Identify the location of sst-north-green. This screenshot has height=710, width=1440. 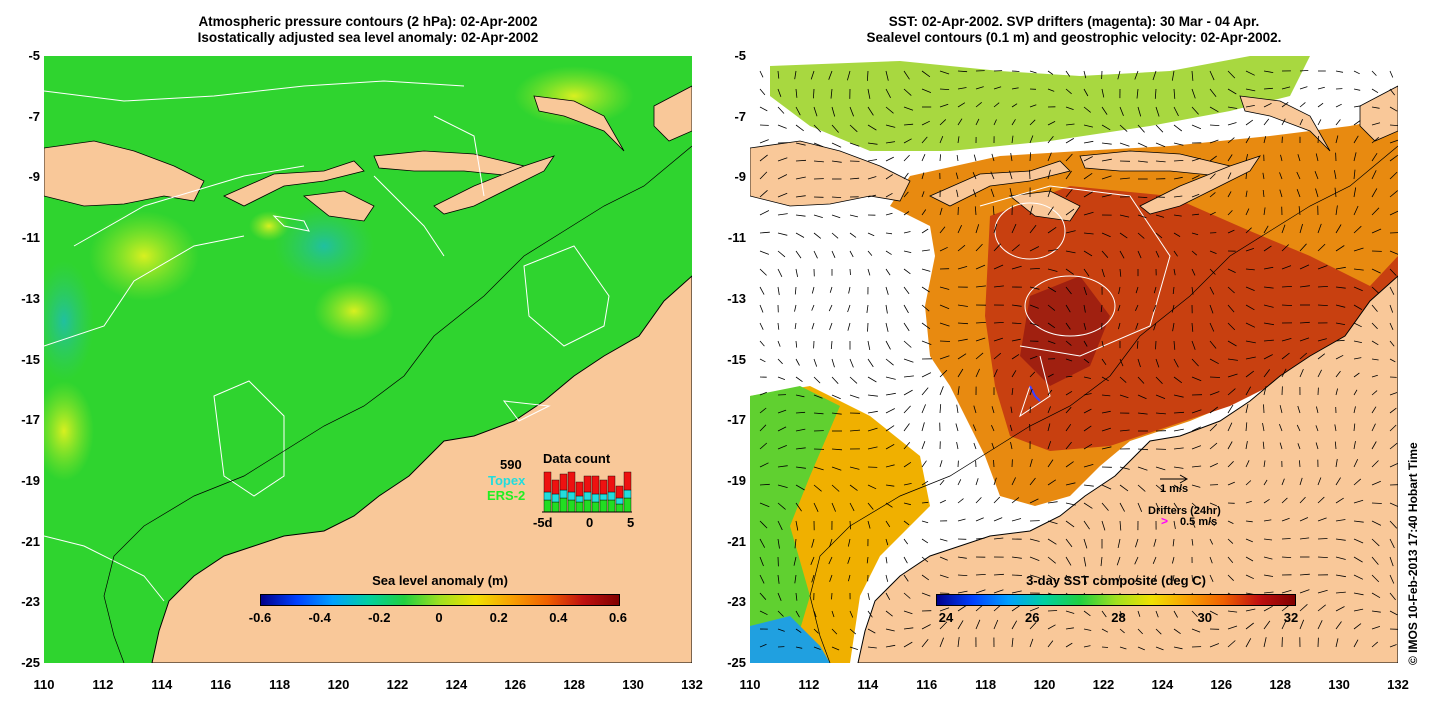
(1040, 103).